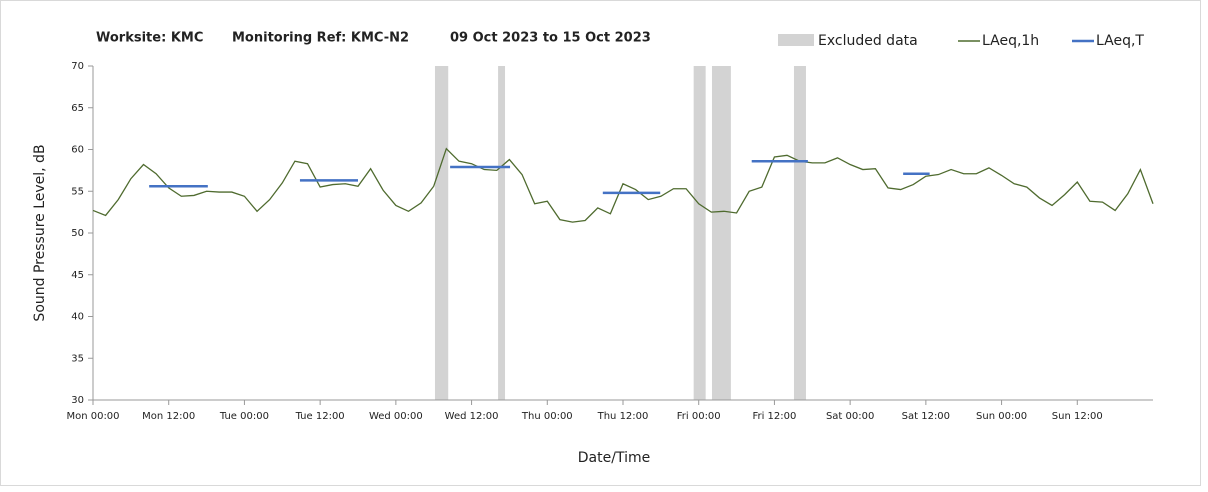 The height and width of the screenshot is (492, 1208). I want to click on x-tick-label: Mon 12:00, so click(168, 416).